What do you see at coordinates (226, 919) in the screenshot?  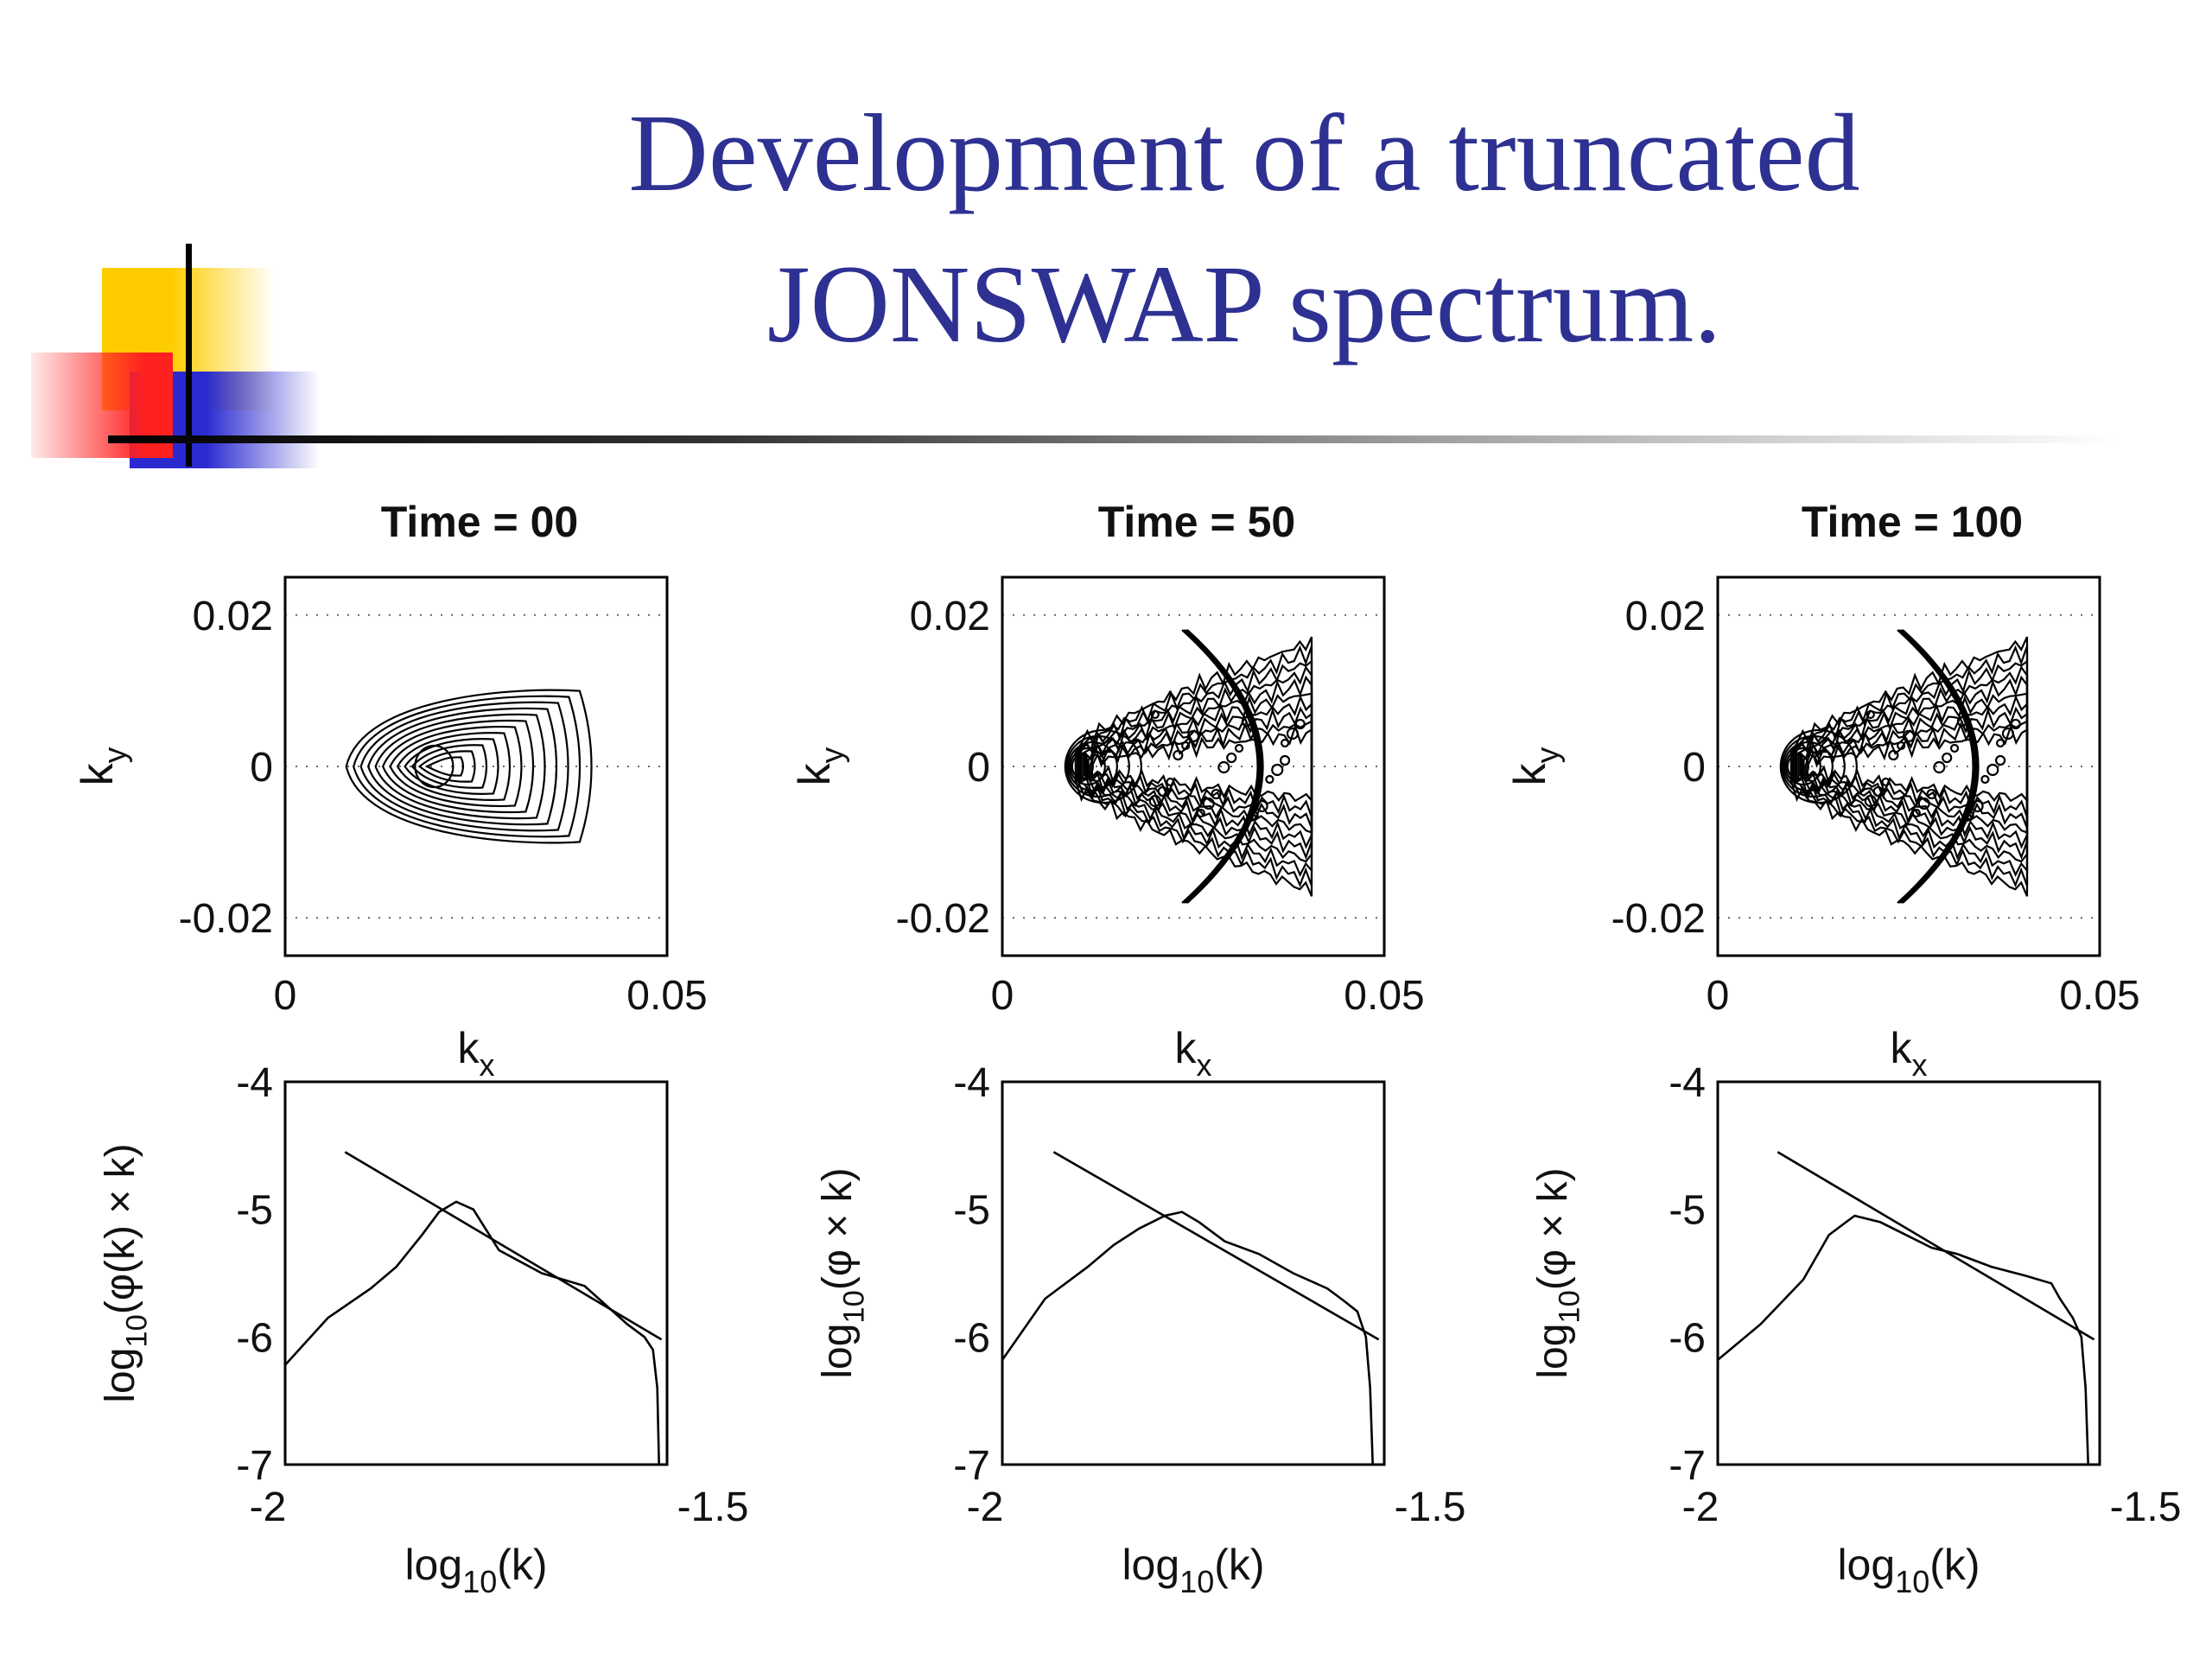 I see `y-tick-label: -0.02` at bounding box center [226, 919].